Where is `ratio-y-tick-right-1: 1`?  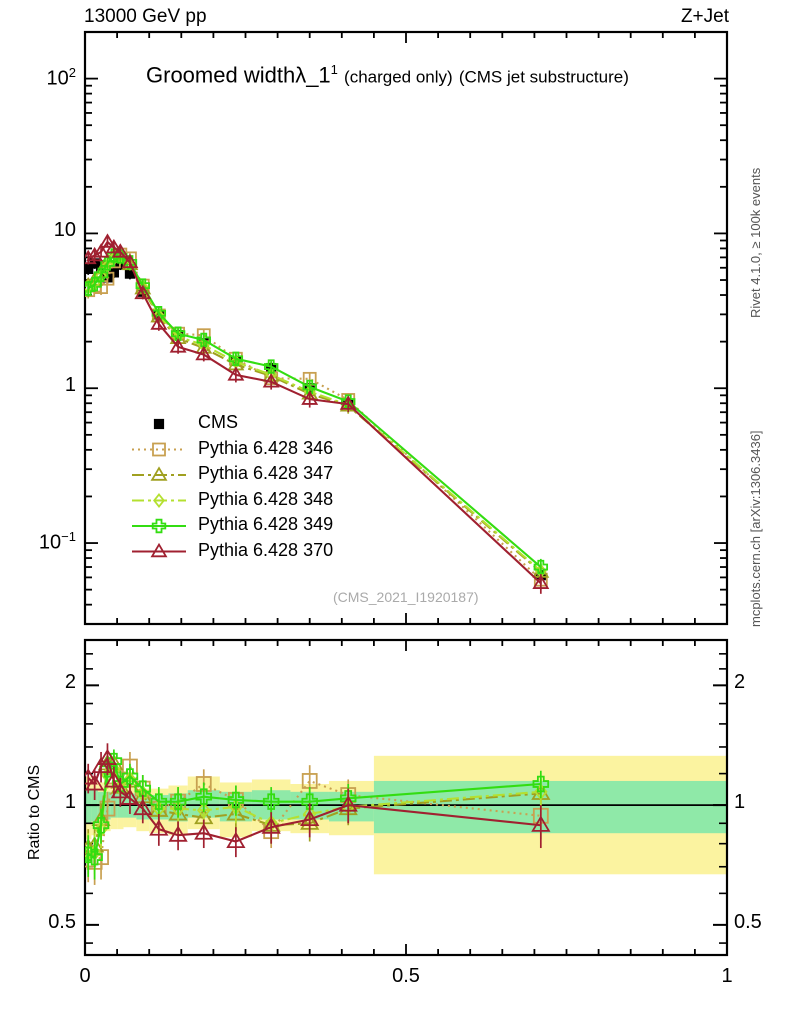
ratio-y-tick-right-1: 1 is located at coordinates (740, 802).